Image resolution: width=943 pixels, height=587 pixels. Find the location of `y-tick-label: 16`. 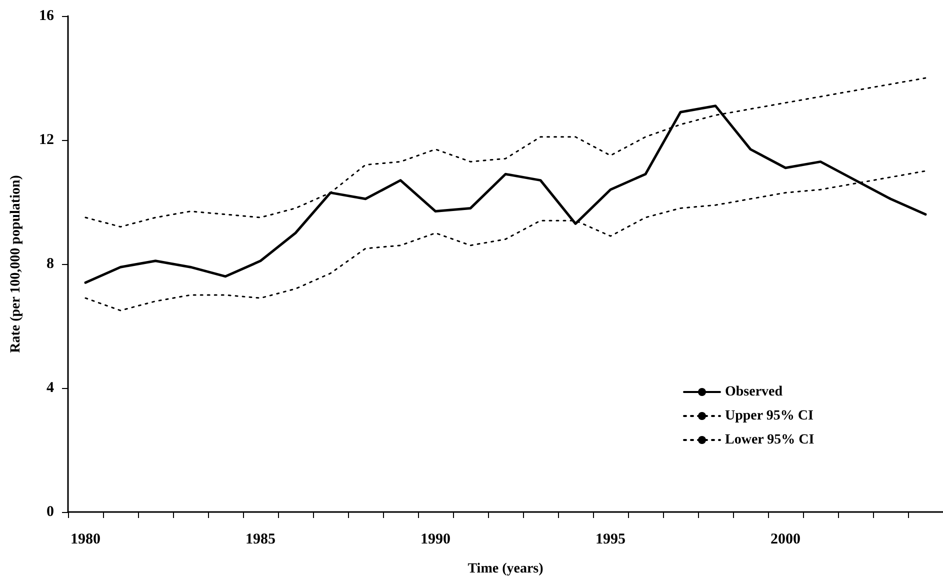

y-tick-label: 16 is located at coordinates (46, 16).